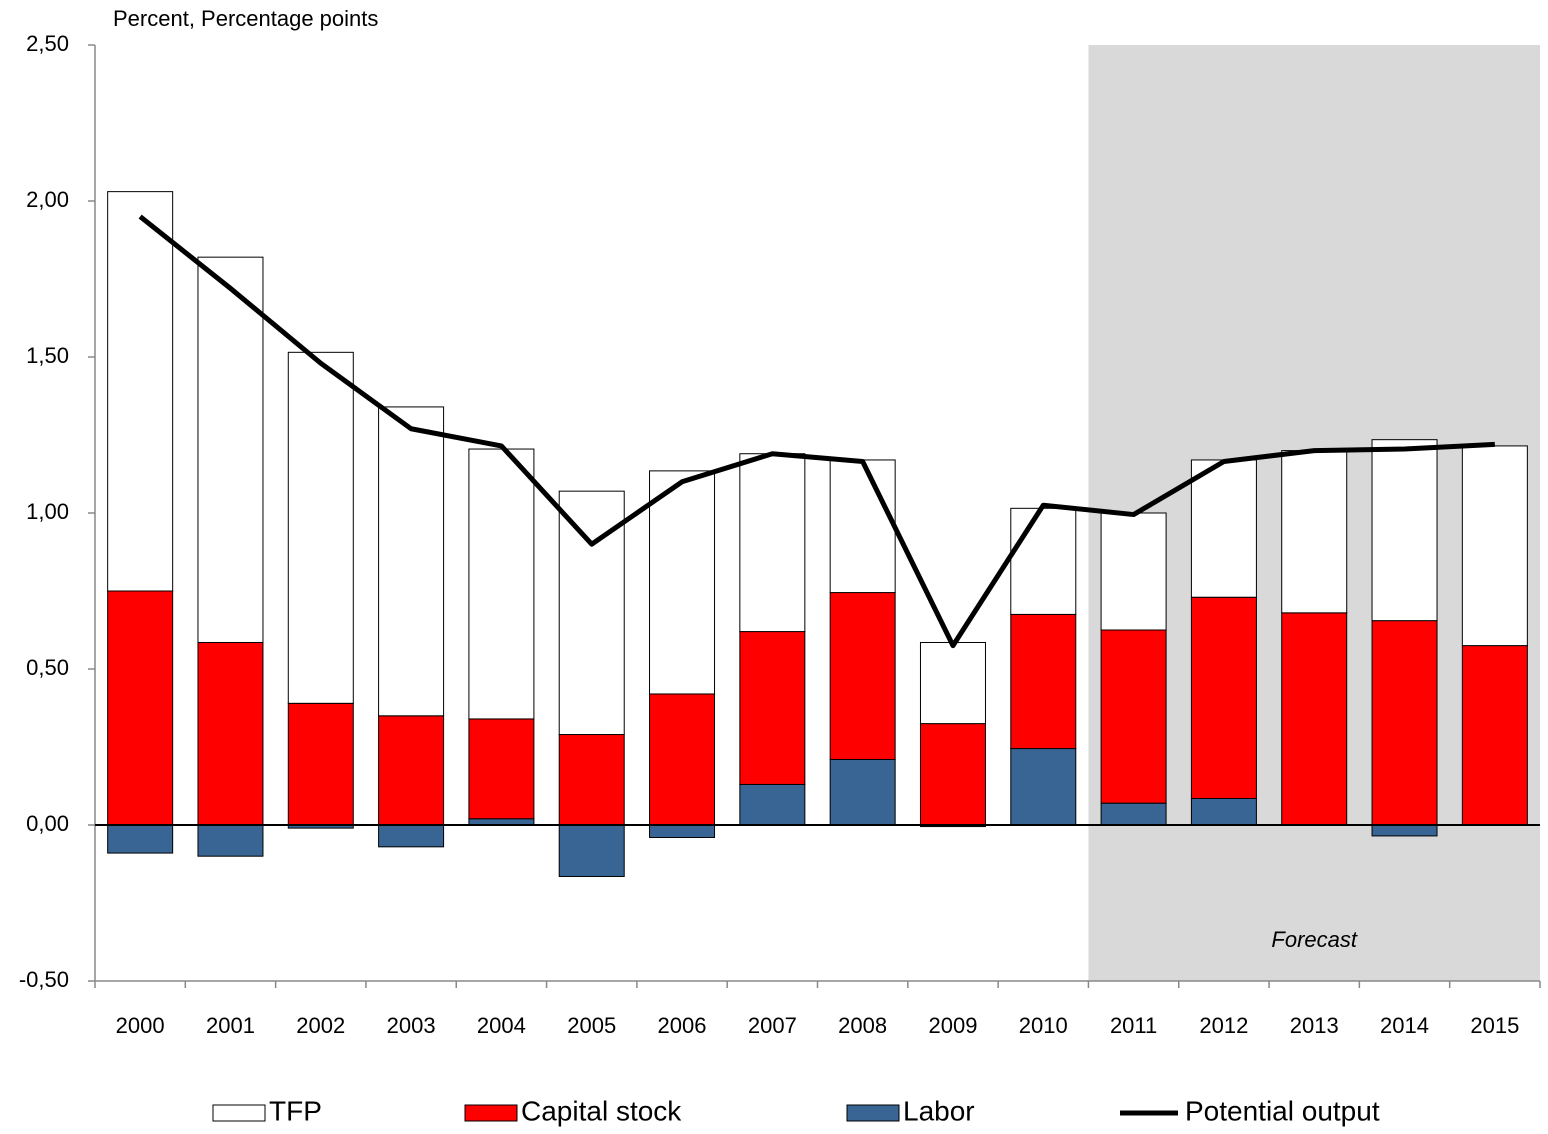 This screenshot has width=1548, height=1134. Describe the element at coordinates (47, 667) in the screenshot. I see `y-tick-label: 0,50` at that location.